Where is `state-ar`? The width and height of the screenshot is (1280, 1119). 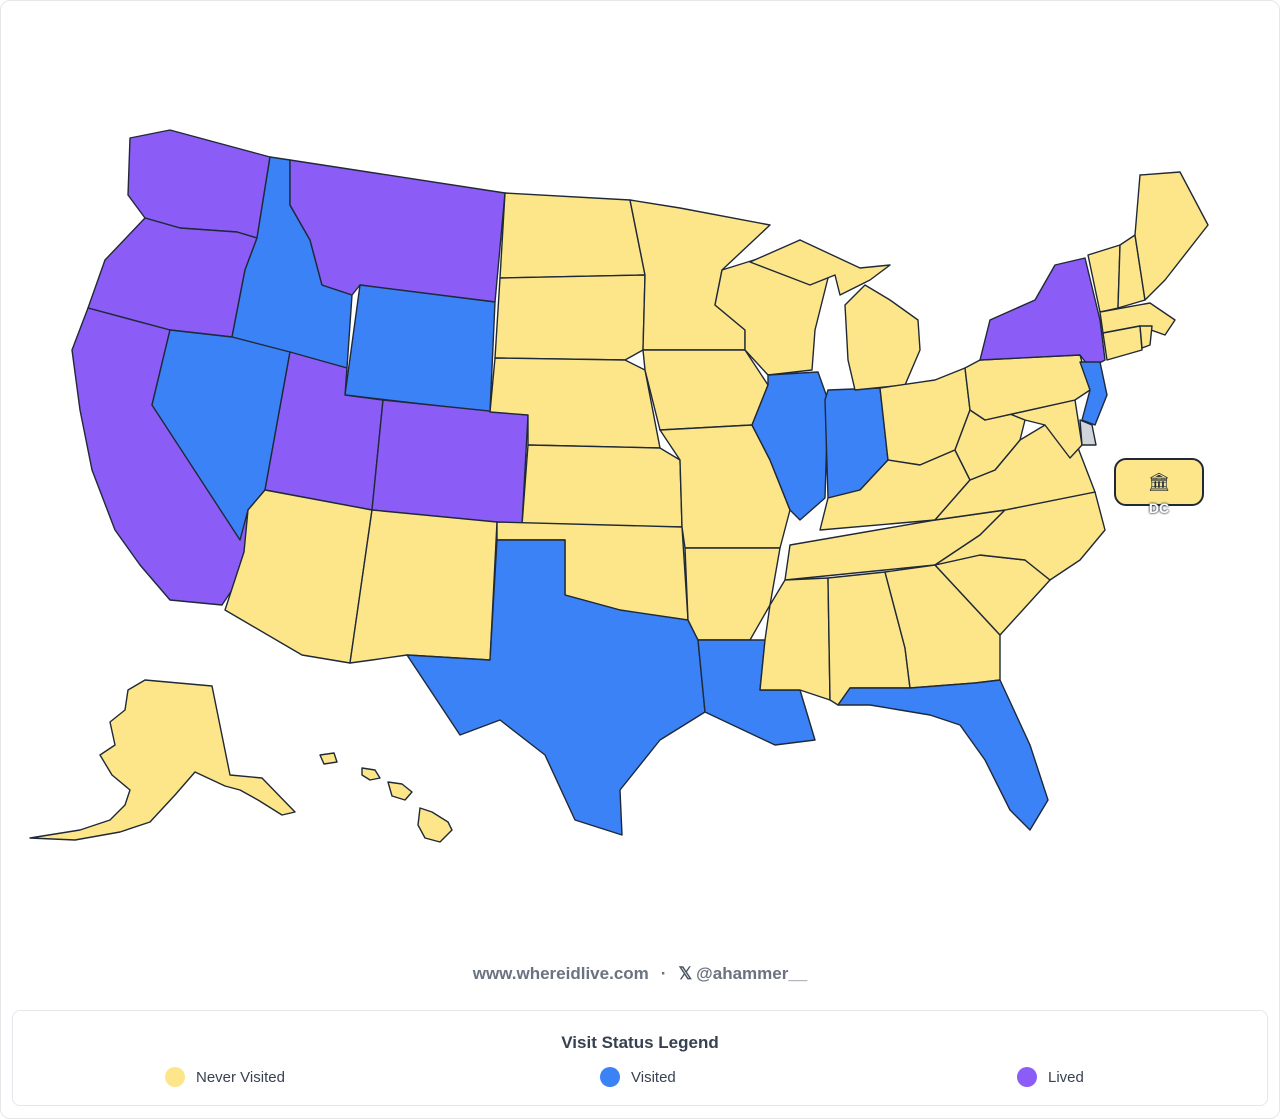 state-ar is located at coordinates (732, 594).